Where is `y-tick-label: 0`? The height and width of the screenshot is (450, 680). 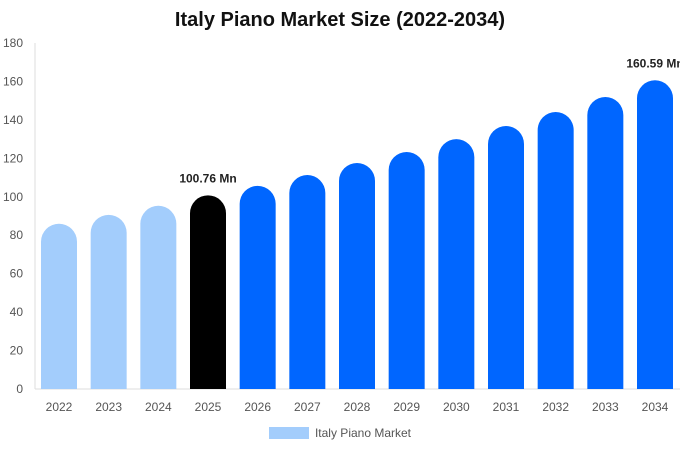 y-tick-label: 0 is located at coordinates (19, 389).